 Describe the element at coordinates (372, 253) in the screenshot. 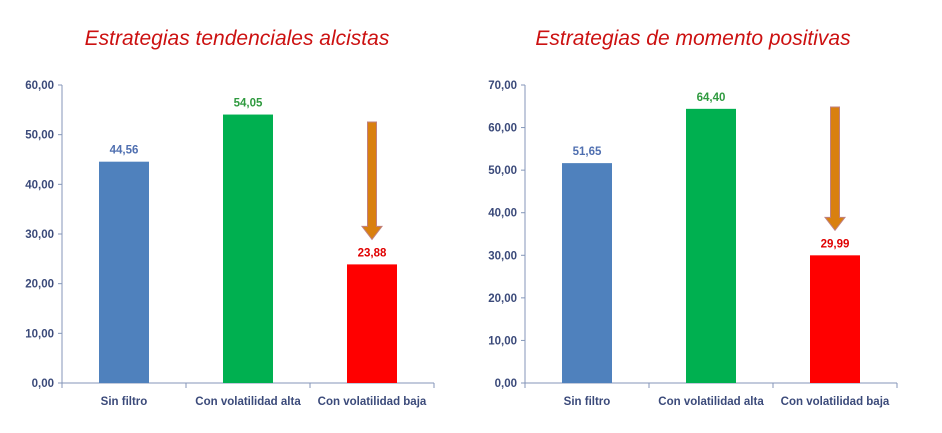

I see `data-label-vol-baja: 23,88` at that location.